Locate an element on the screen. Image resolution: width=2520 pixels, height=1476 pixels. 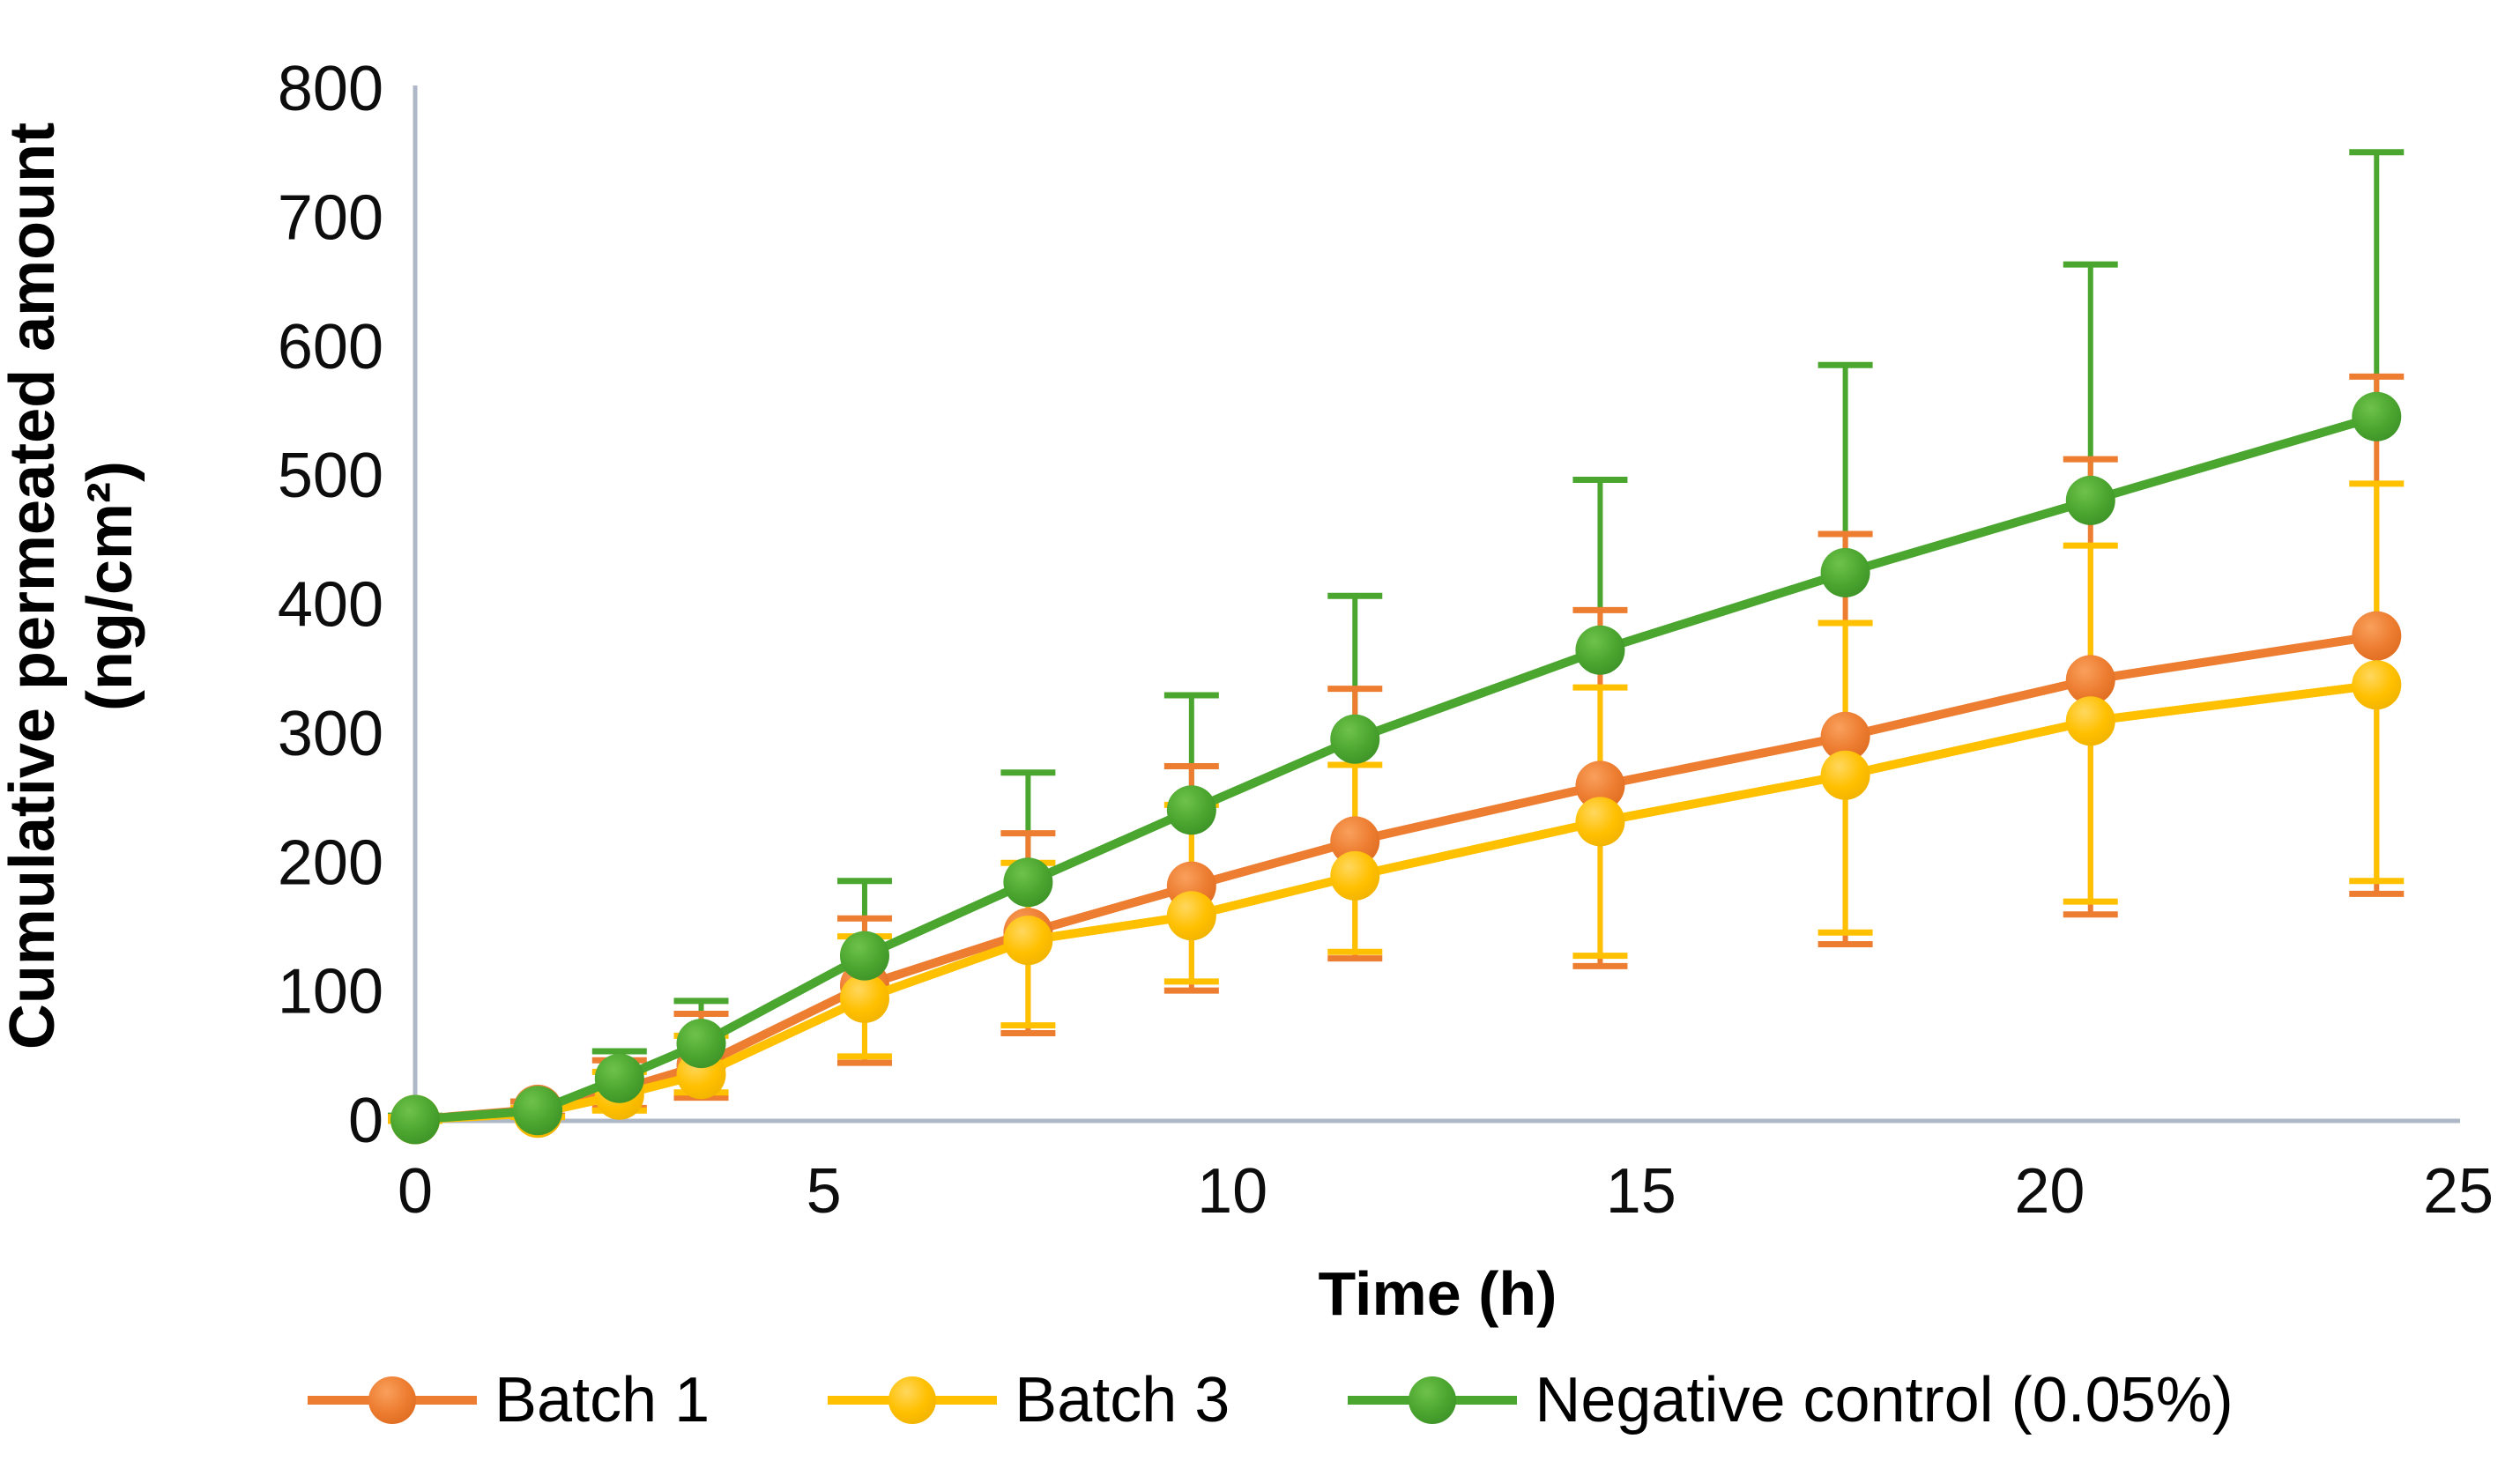
x-tick-label: 5 is located at coordinates (824, 1191).